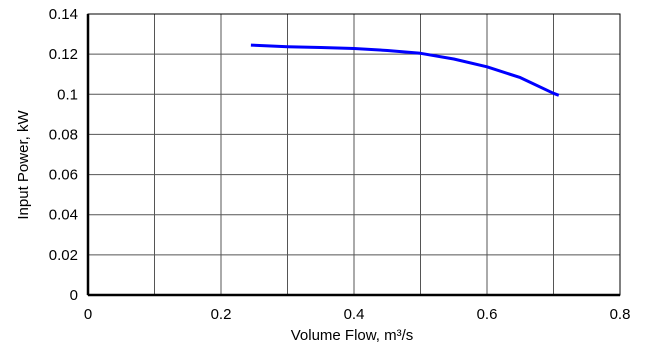  I want to click on y-tick-label: 0.1, so click(67, 94).